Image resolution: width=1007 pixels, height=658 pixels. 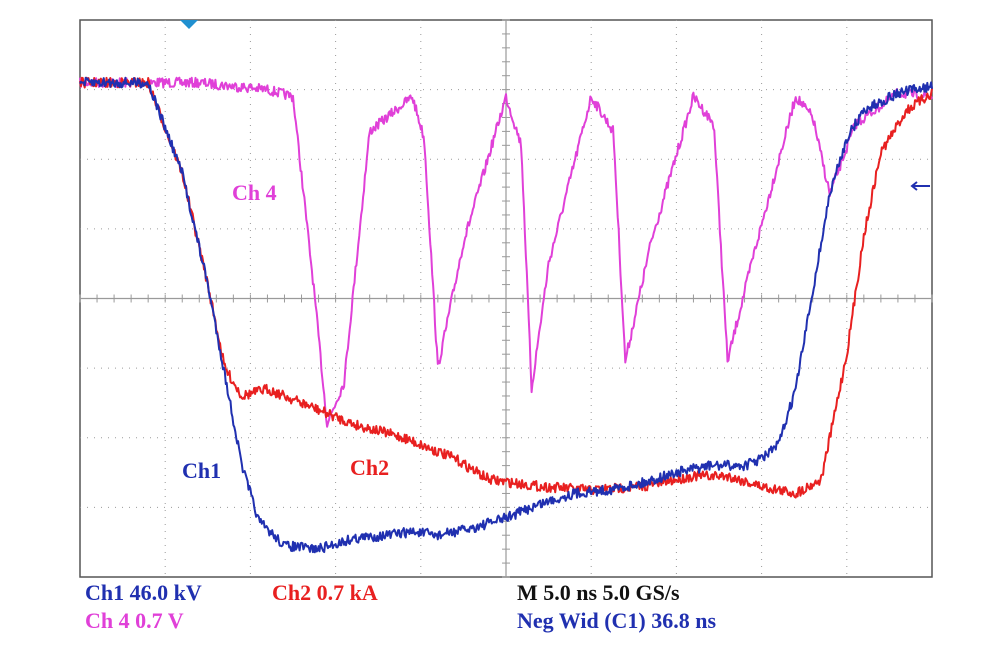 I want to click on timebase-readout: M 5.0 ns 5.0 GS/s, so click(x=598, y=592).